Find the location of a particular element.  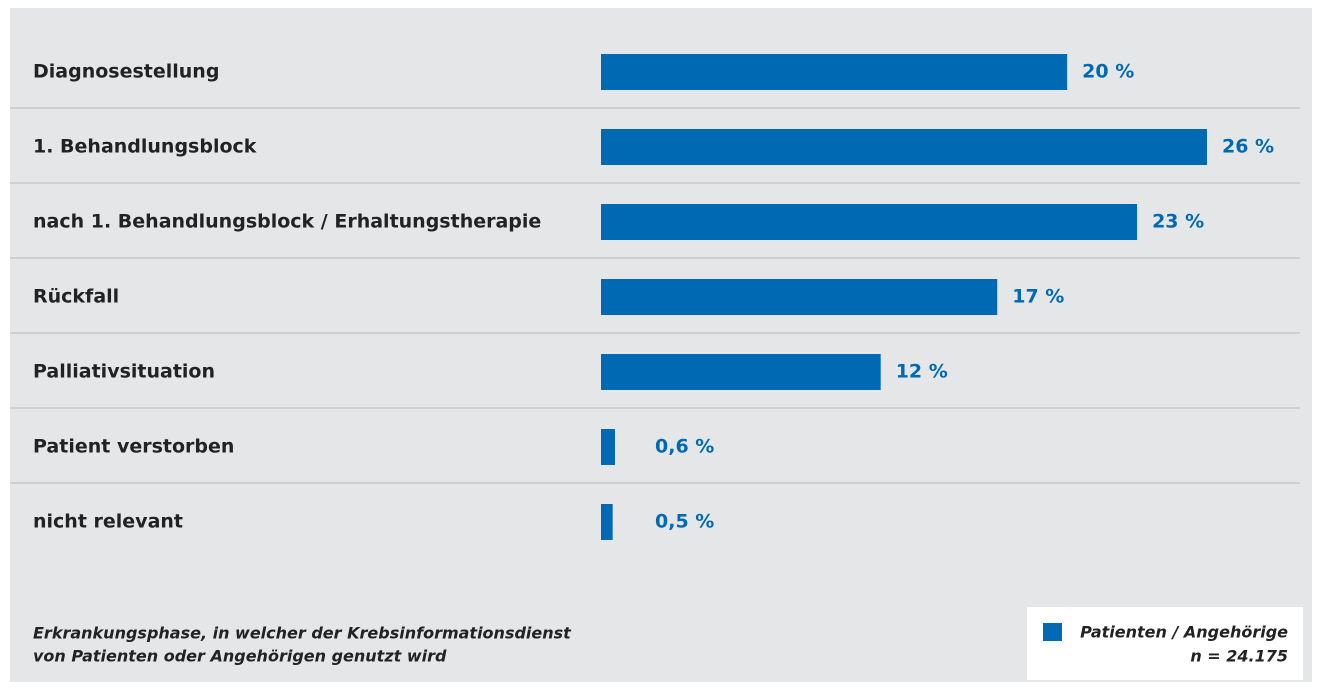

value-label: 0,6 % is located at coordinates (684, 447).